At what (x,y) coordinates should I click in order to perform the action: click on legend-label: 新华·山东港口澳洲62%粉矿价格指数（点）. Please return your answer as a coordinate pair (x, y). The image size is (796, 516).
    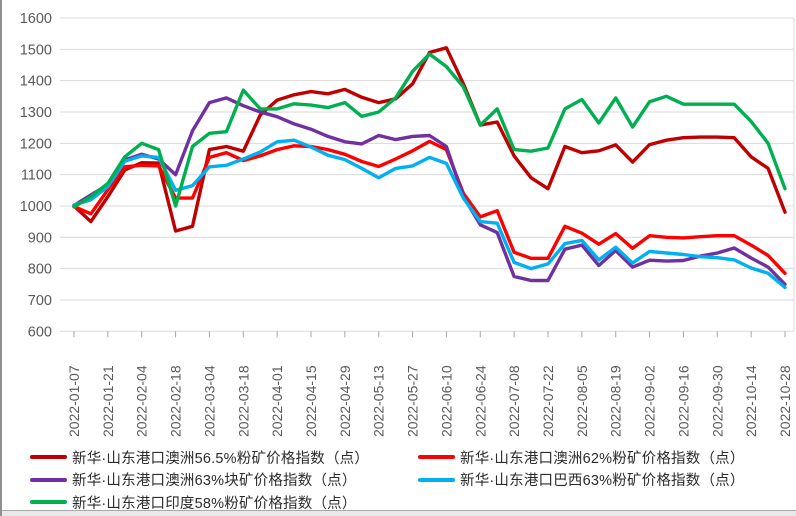
    Looking at the image, I should click on (602, 458).